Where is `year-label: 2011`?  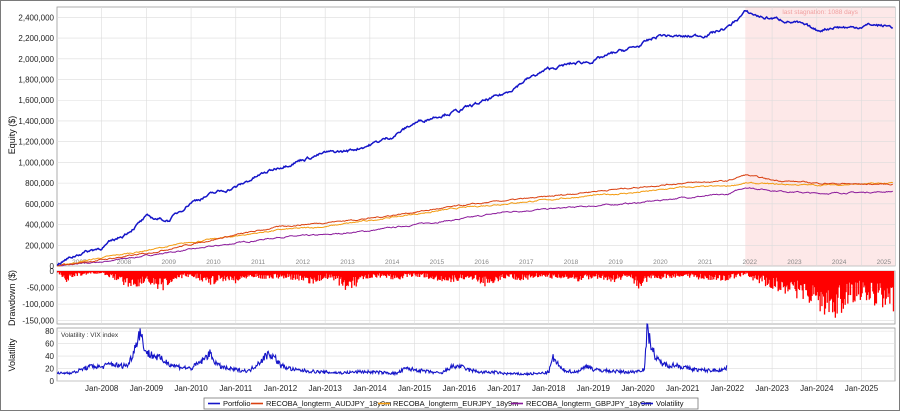
year-label: 2011 is located at coordinates (258, 262).